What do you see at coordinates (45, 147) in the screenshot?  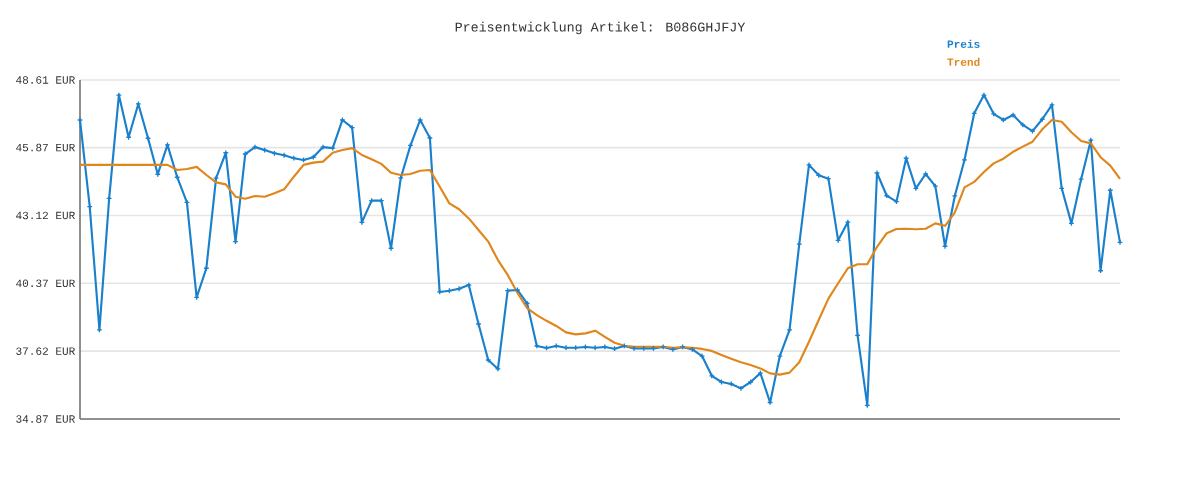 I see `y-tick-label: 45.87 EUR` at bounding box center [45, 147].